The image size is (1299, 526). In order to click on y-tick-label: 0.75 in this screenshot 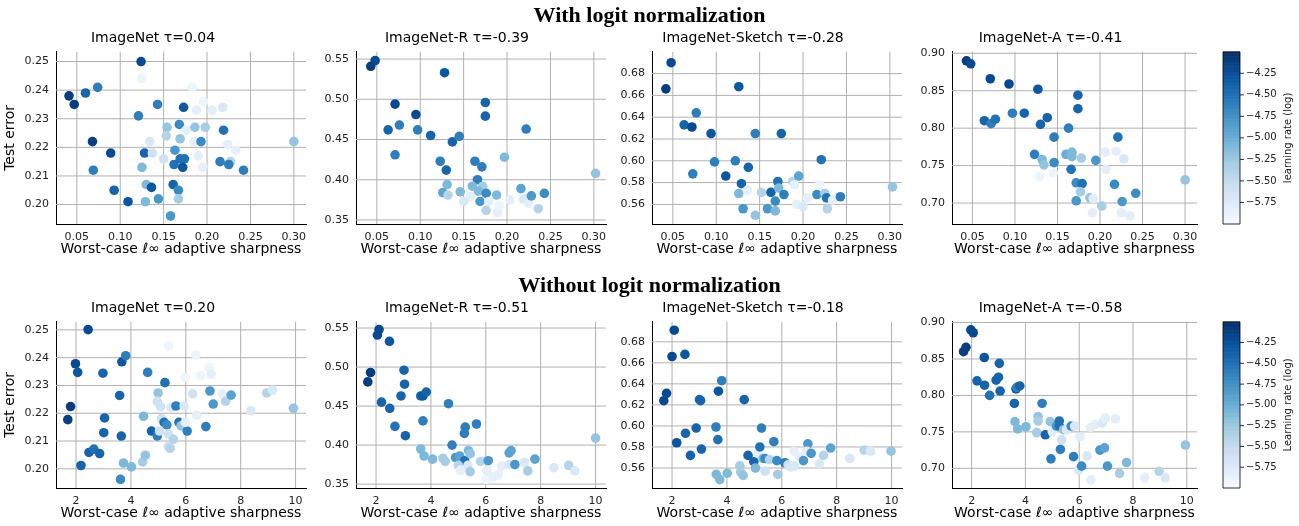, I will do `click(932, 165)`.